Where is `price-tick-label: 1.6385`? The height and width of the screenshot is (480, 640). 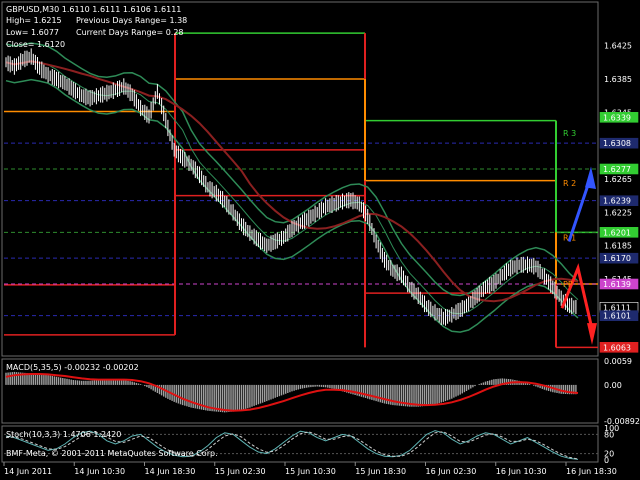
price-tick-label: 1.6385 is located at coordinates (618, 79).